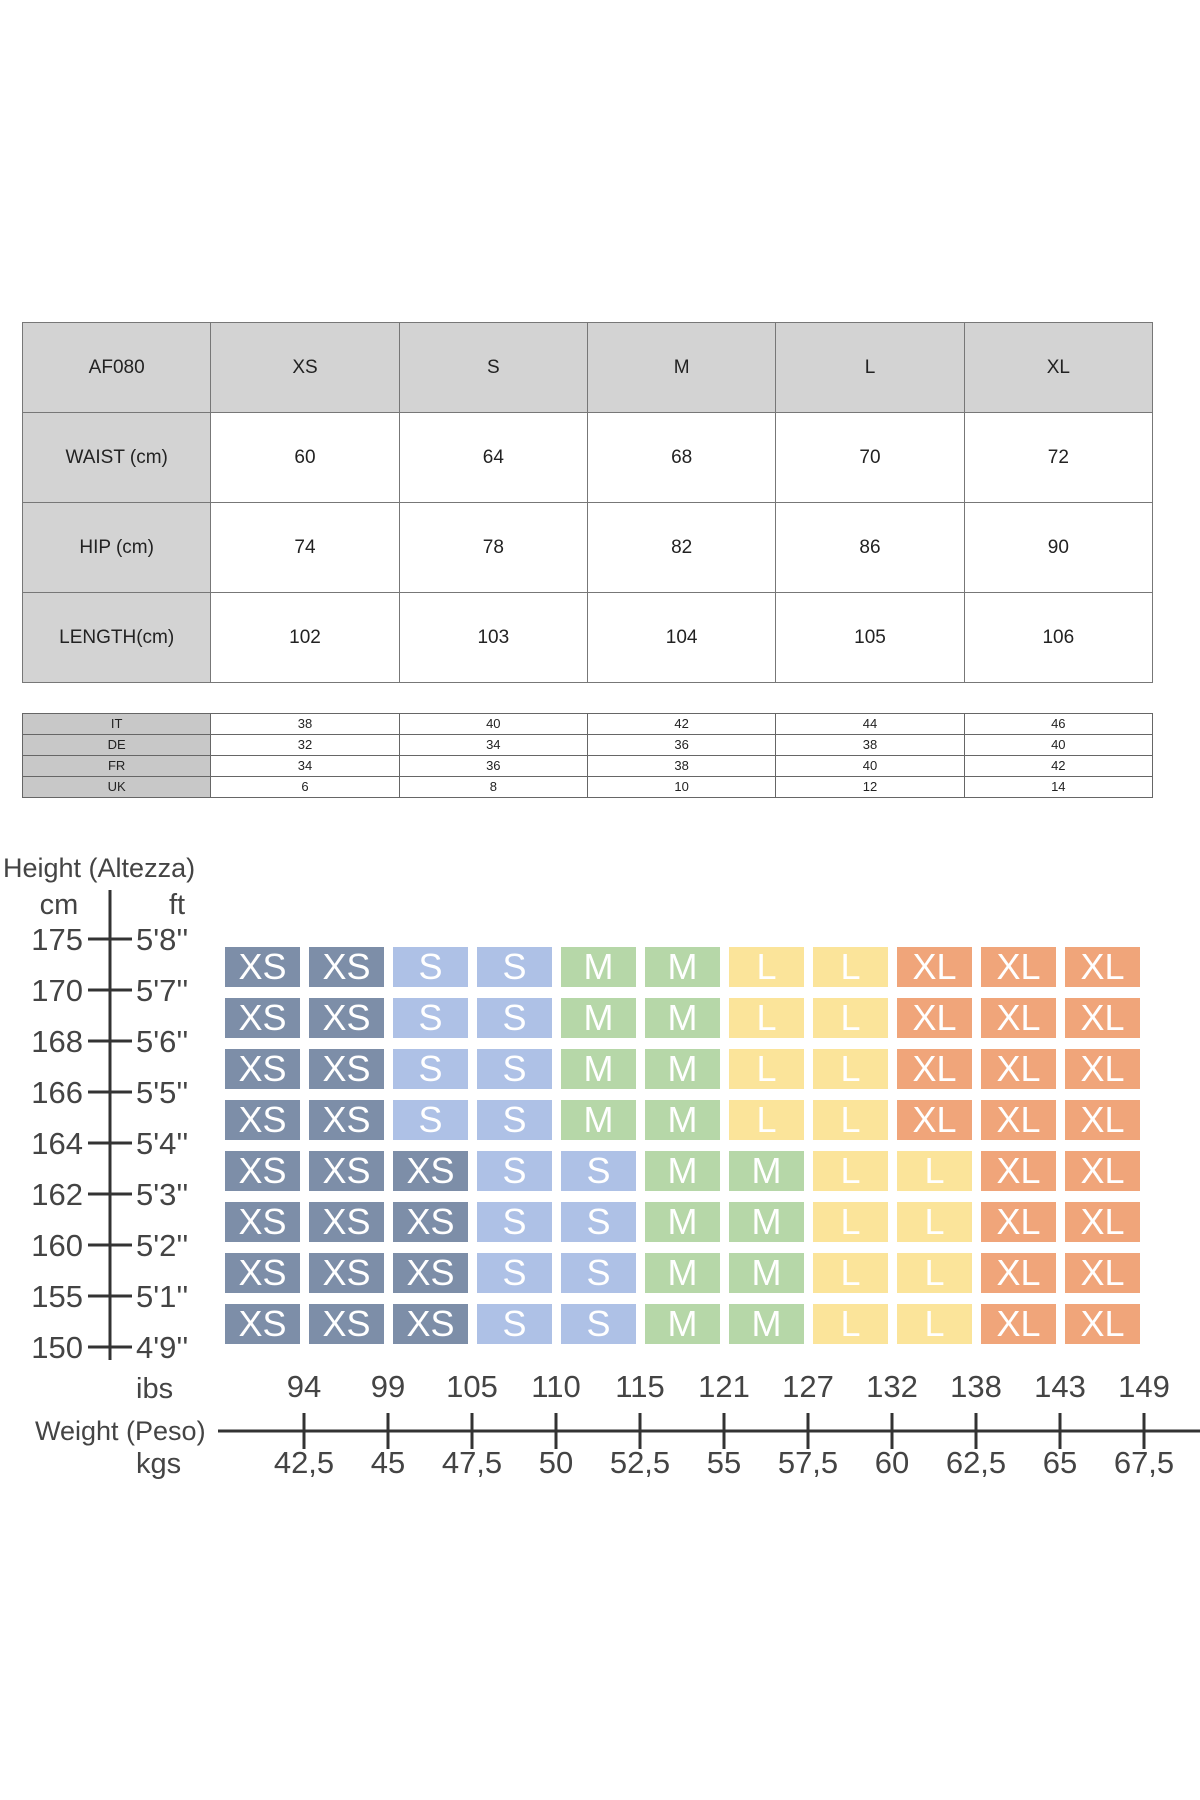 The image size is (1200, 1800). What do you see at coordinates (808, 1462) in the screenshot?
I see `weight-kgs-label: 57,5` at bounding box center [808, 1462].